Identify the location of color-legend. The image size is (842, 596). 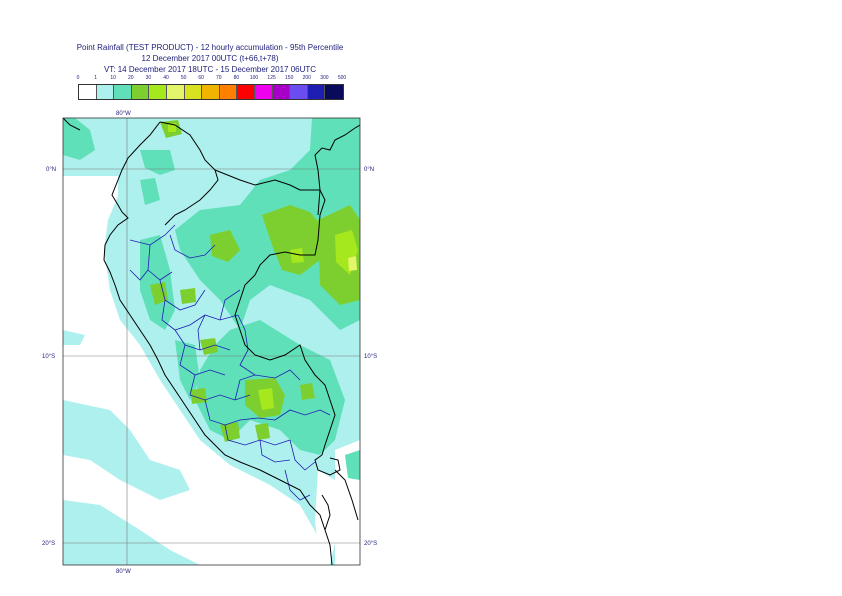
(211, 92).